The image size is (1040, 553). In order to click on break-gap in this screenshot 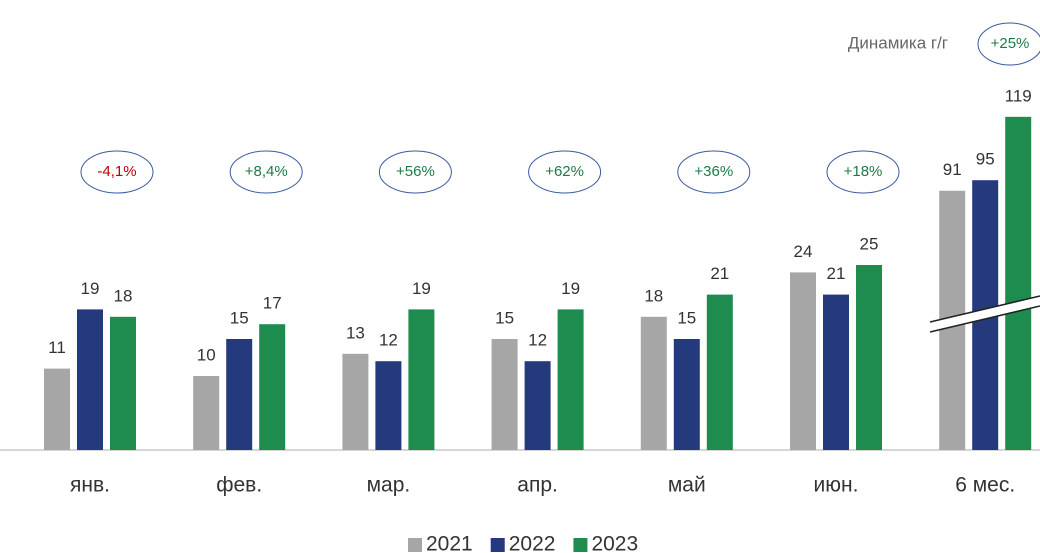, I will do `click(985, 314)`.